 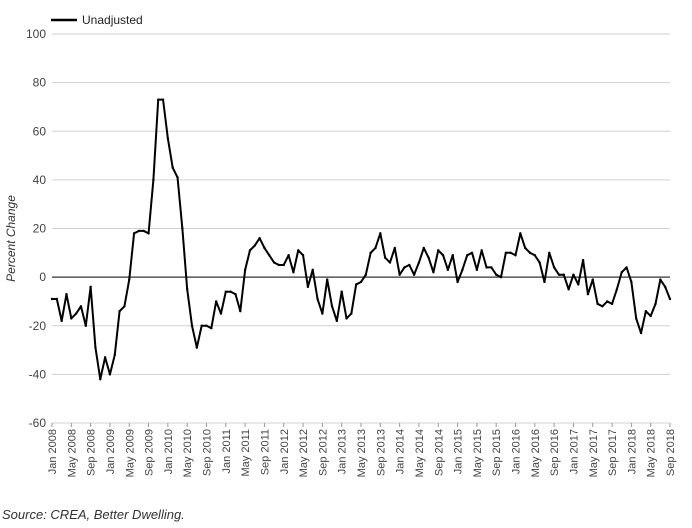 What do you see at coordinates (401, 451) in the screenshot?
I see `x-tick-label: Jan 2014` at bounding box center [401, 451].